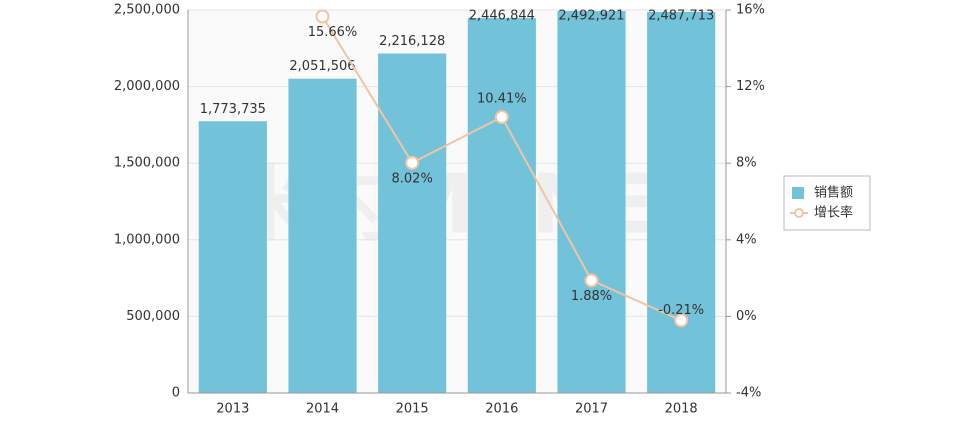 This screenshot has width=955, height=433. I want to click on x-tick-label: 2016, so click(501, 409).